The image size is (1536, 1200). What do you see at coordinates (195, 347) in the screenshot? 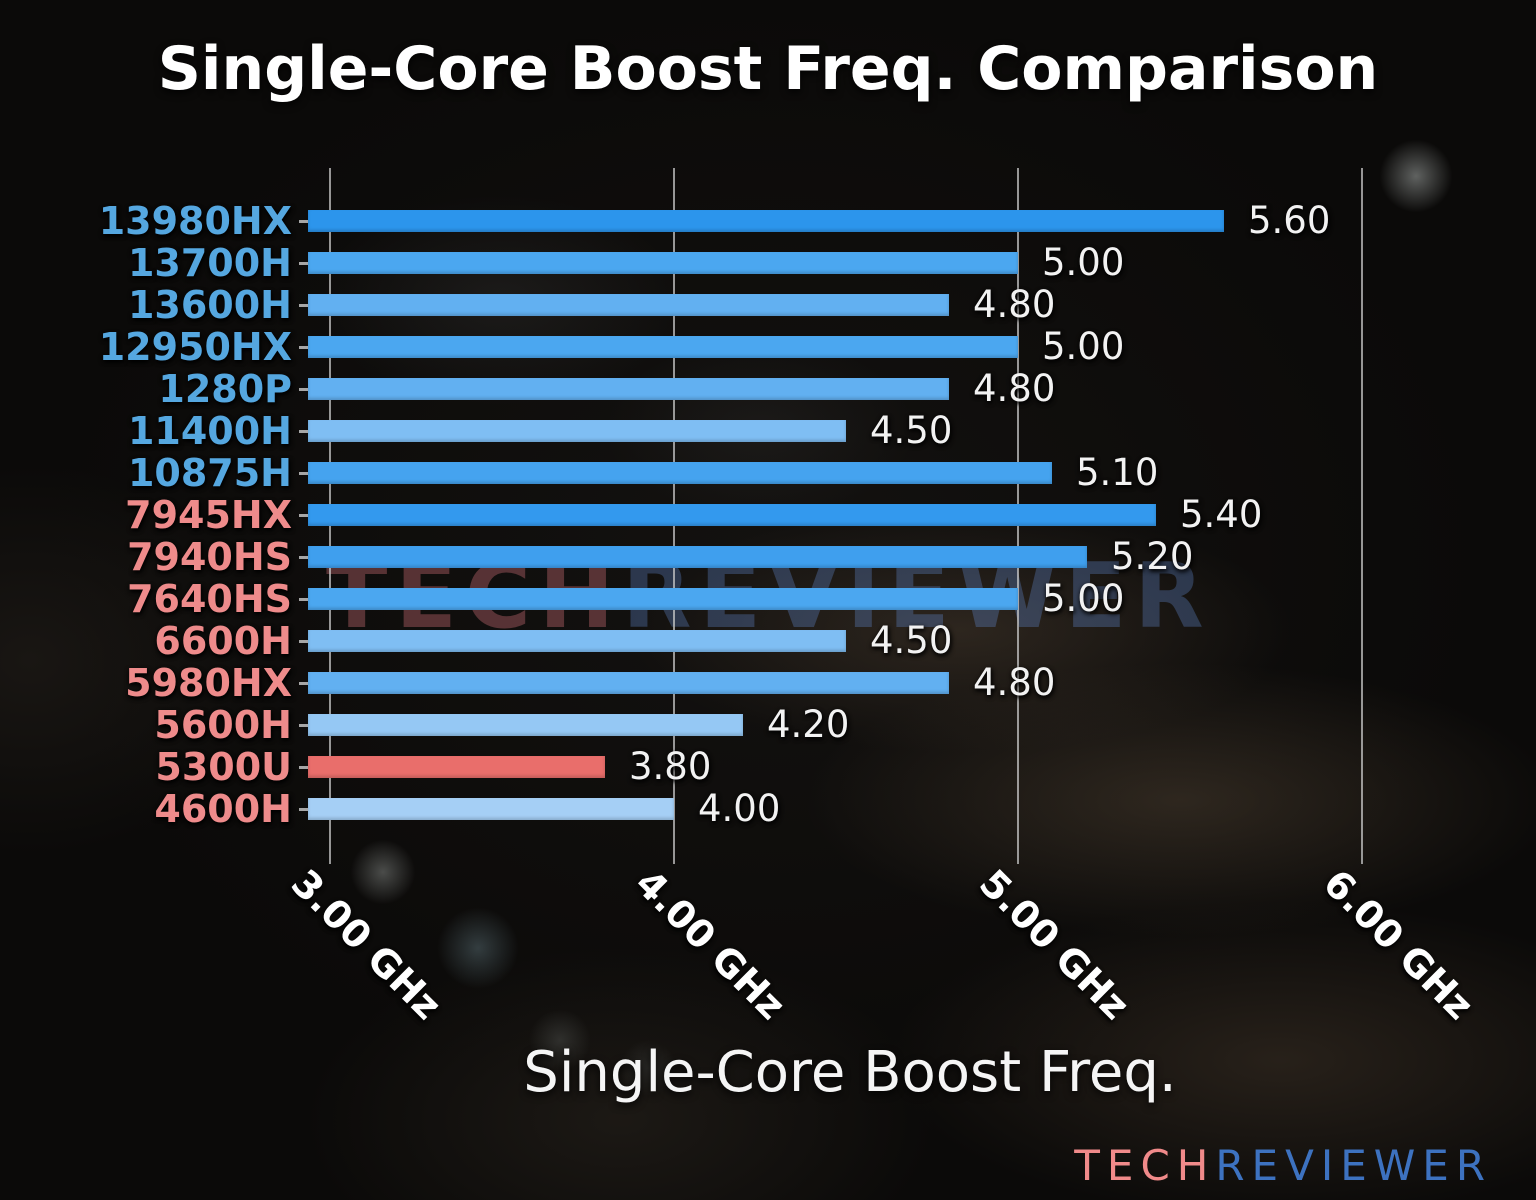
I see `category-label-12950HX: 12950HX` at bounding box center [195, 347].